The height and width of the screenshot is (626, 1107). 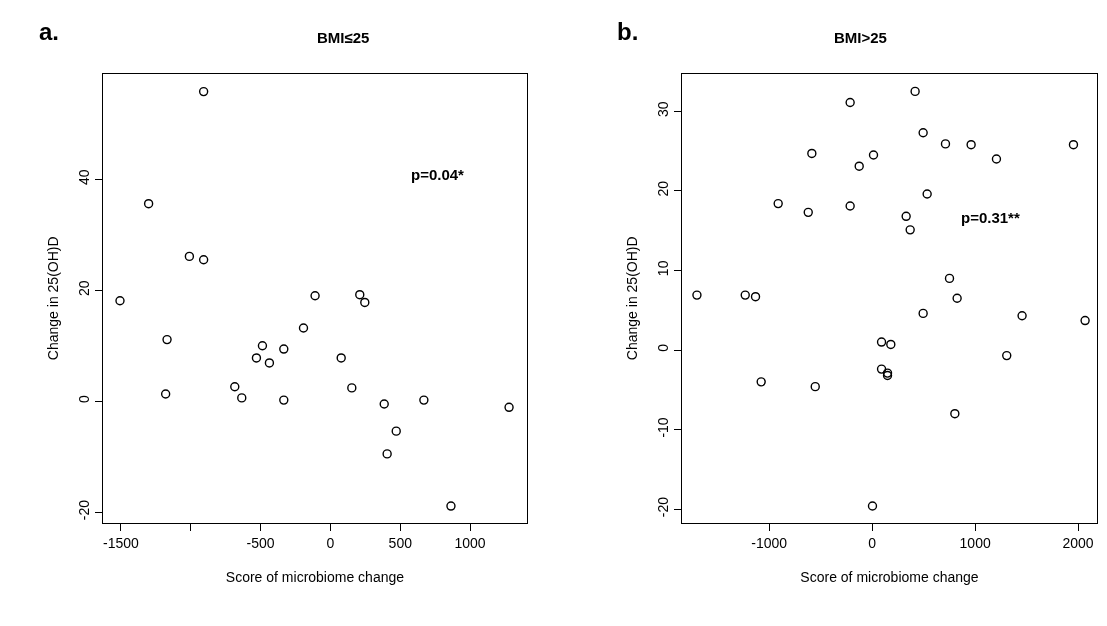 What do you see at coordinates (663, 109) in the screenshot?
I see `y-tick-label: 30` at bounding box center [663, 109].